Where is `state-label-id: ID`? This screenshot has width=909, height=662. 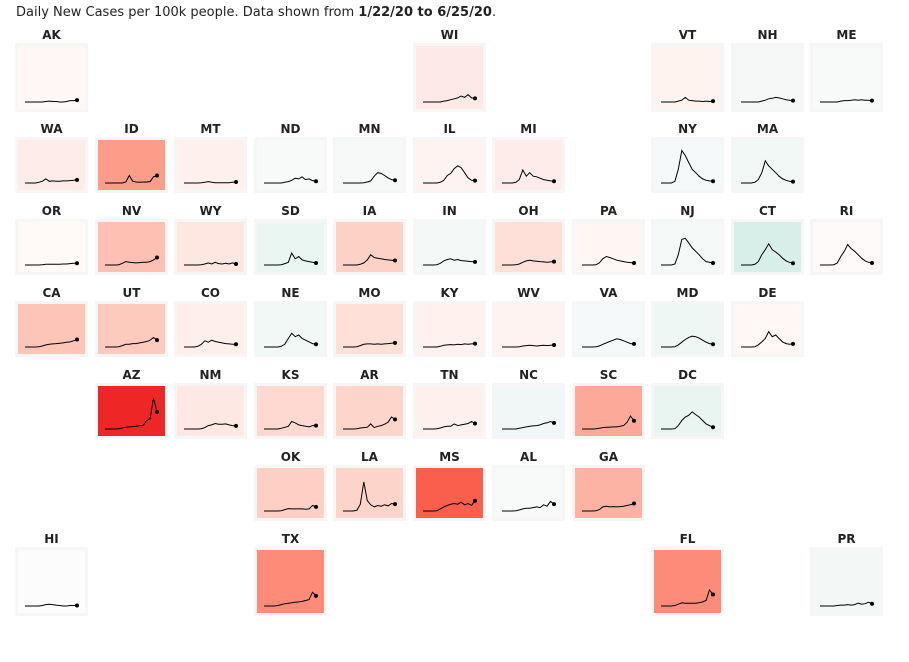 state-label-id: ID is located at coordinates (131, 129).